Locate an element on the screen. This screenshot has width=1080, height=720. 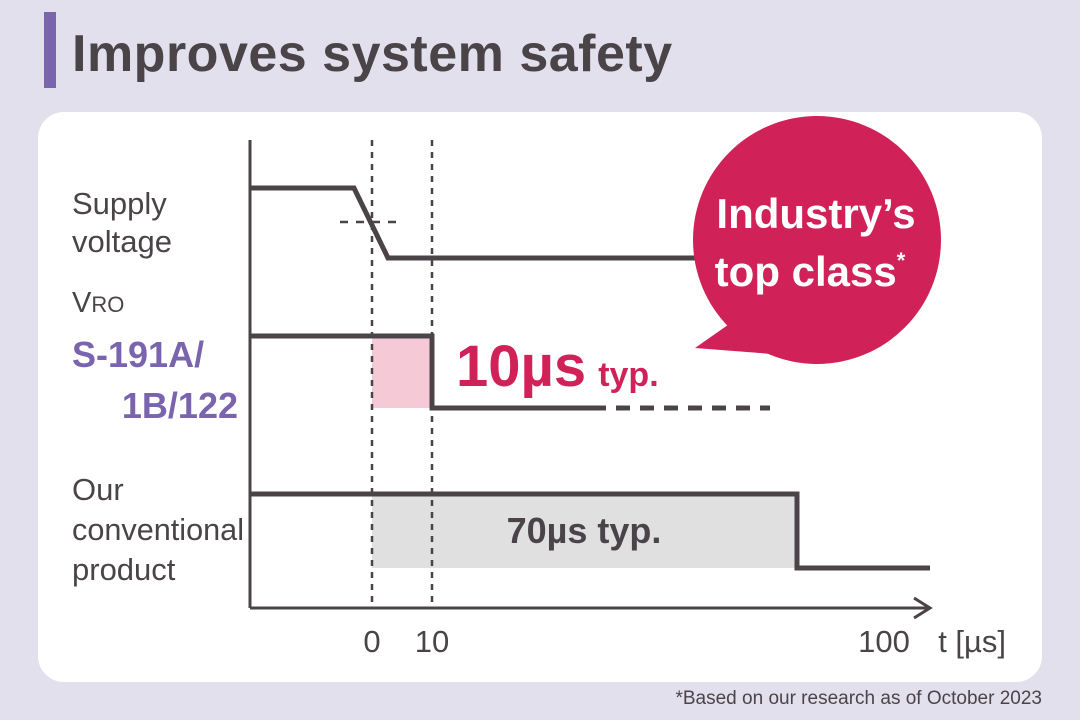
vro-waveform is located at coordinates (428, 372).